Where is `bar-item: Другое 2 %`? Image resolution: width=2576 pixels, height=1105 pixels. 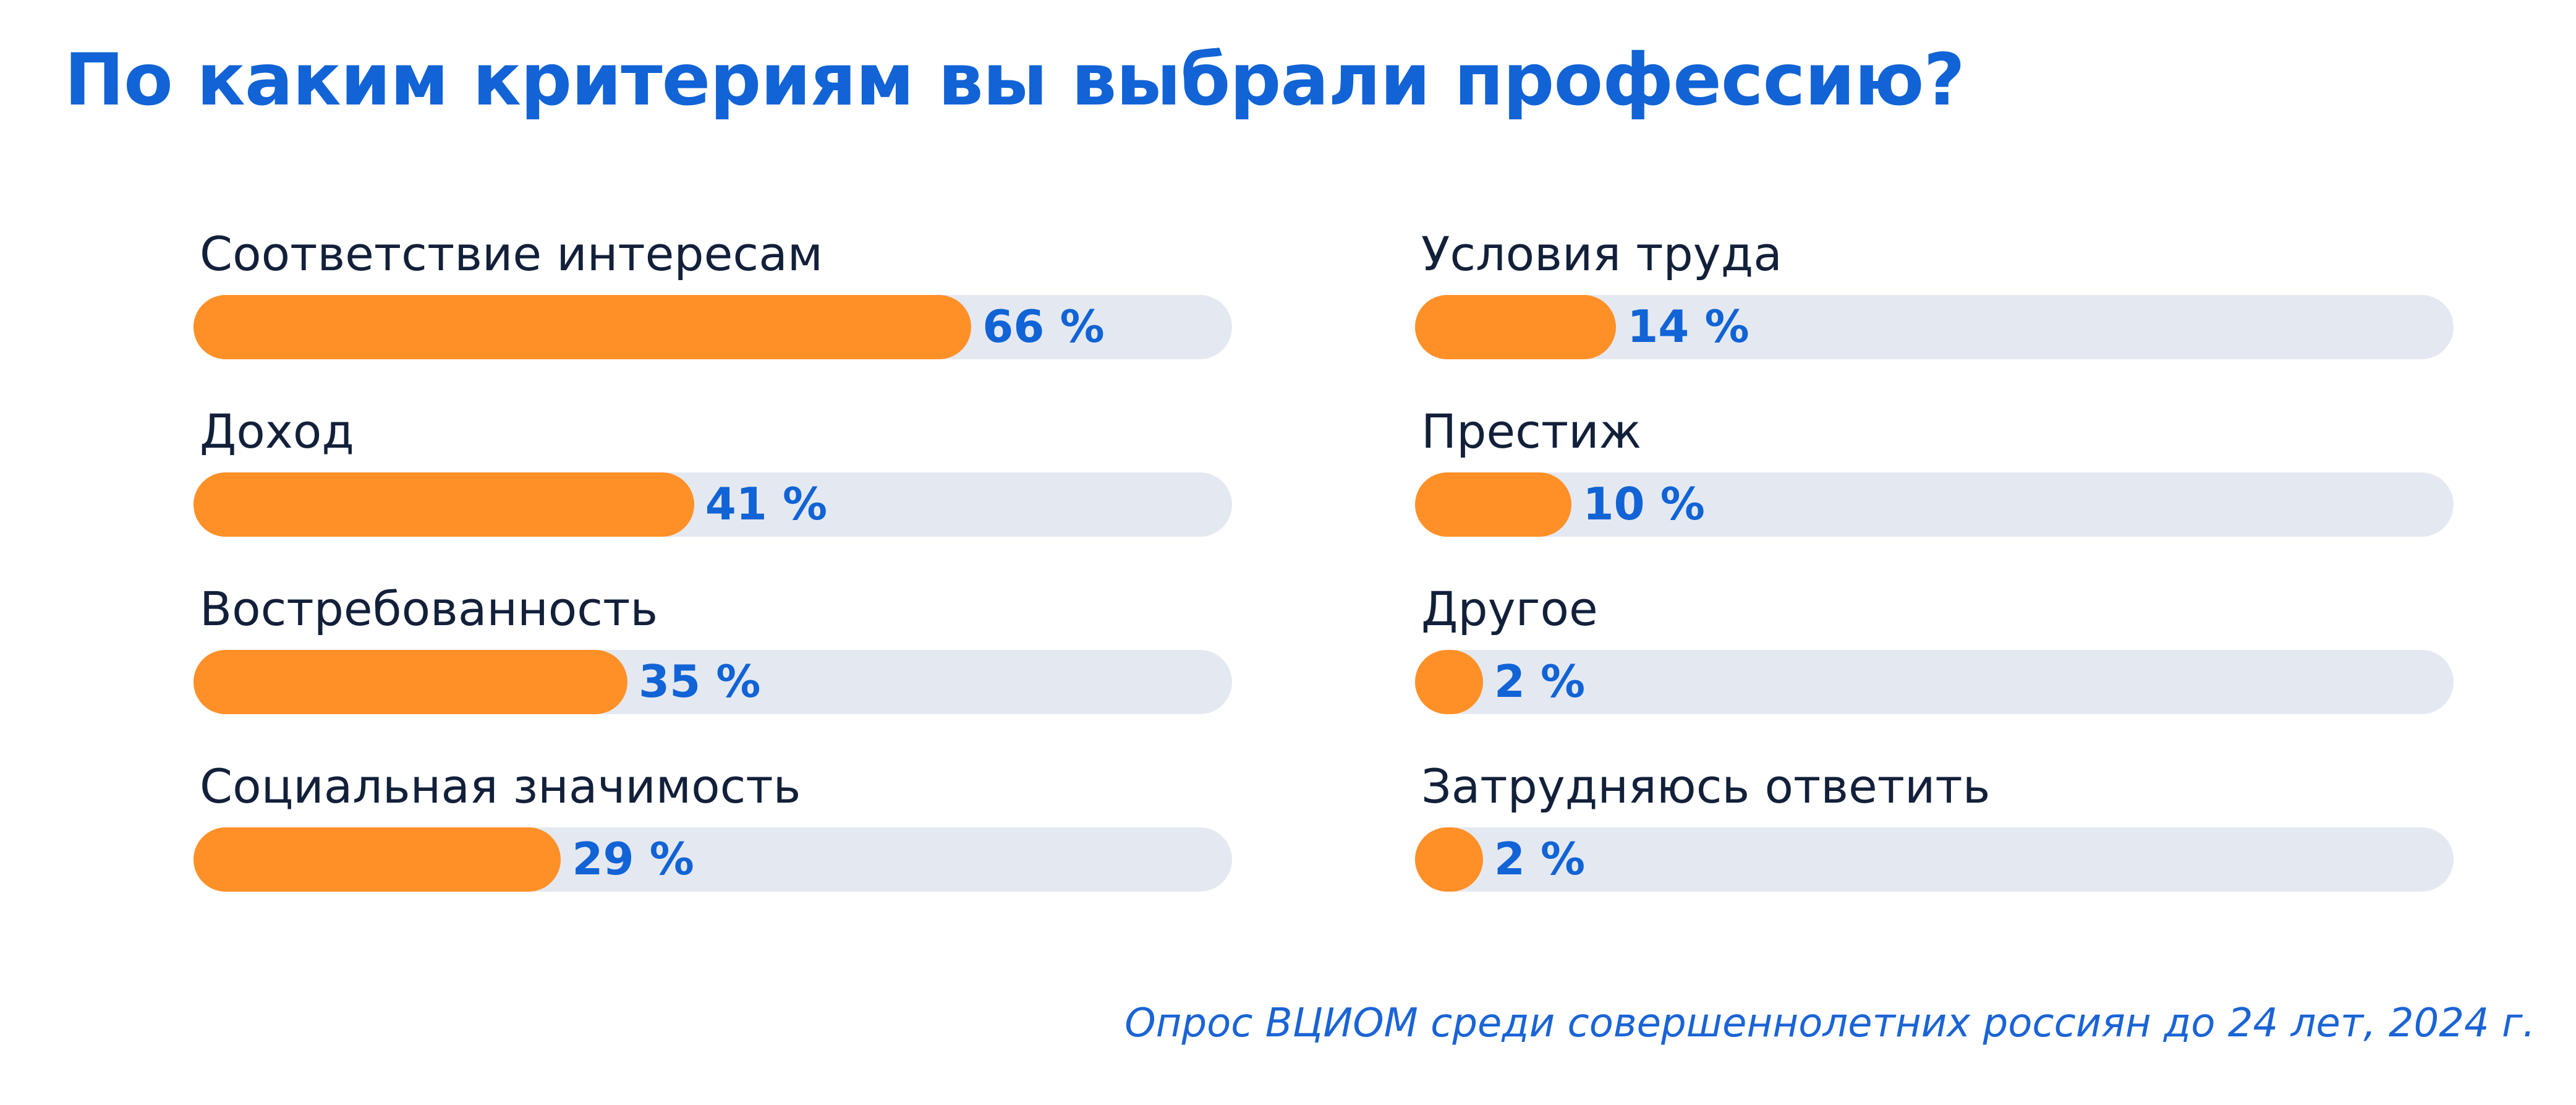 bar-item: Другое 2 % is located at coordinates (1934, 655).